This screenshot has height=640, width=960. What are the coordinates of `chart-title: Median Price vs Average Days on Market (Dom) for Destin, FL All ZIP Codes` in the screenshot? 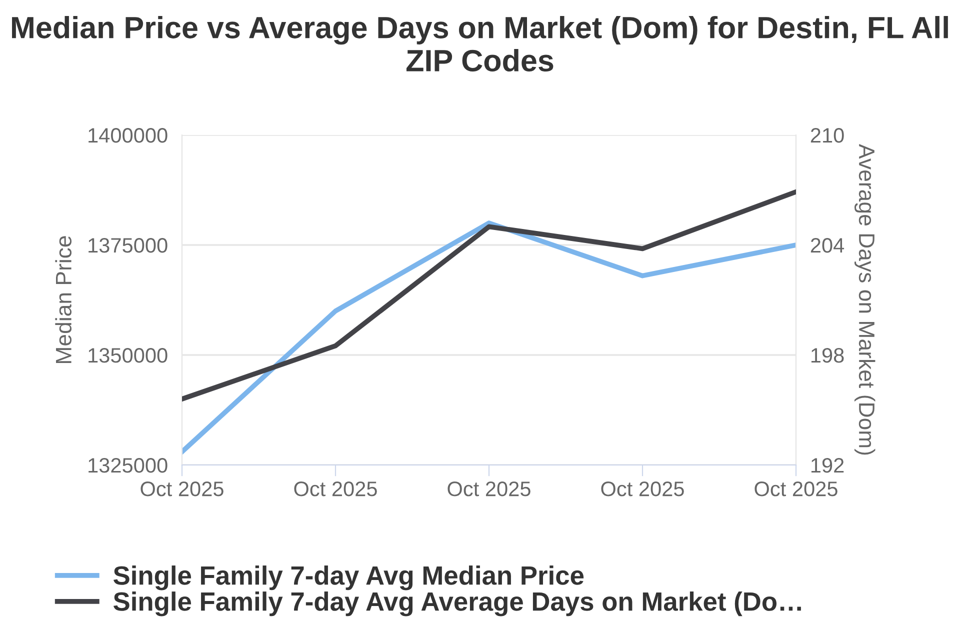 It's located at (480, 44).